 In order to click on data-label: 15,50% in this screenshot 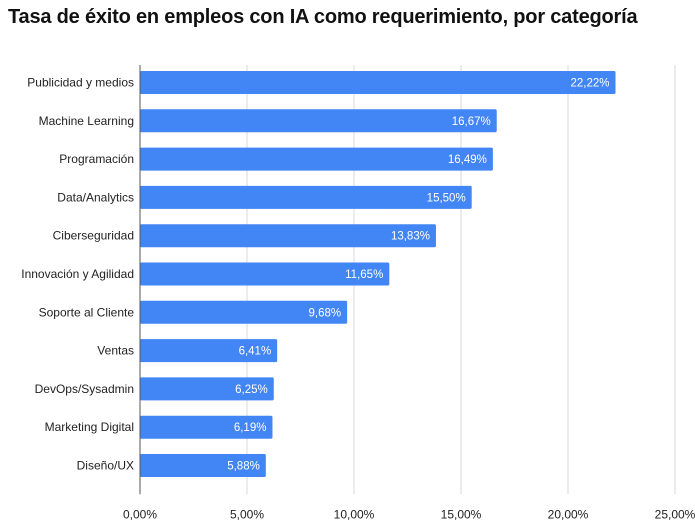, I will do `click(446, 198)`.